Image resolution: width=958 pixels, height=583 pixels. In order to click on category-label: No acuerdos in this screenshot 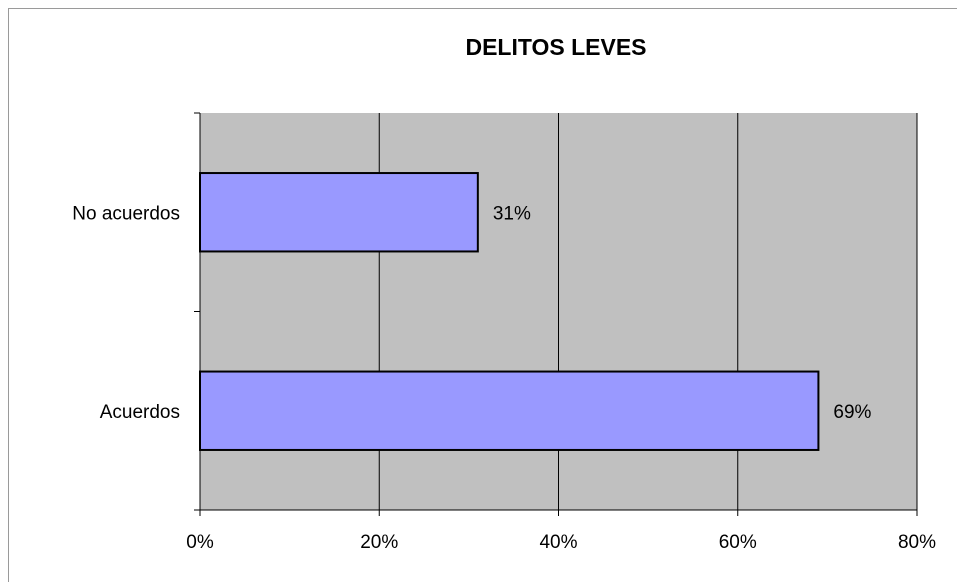, I will do `click(126, 213)`.